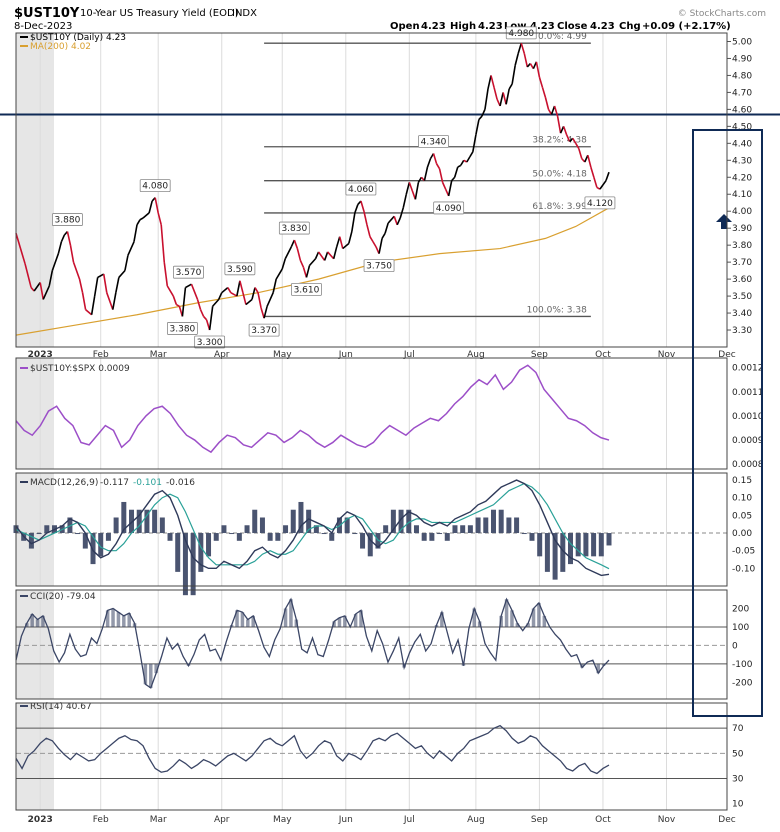 Image resolution: width=780 pixels, height=832 pixels. I want to click on month-label-bottom: Mar, so click(158, 820).